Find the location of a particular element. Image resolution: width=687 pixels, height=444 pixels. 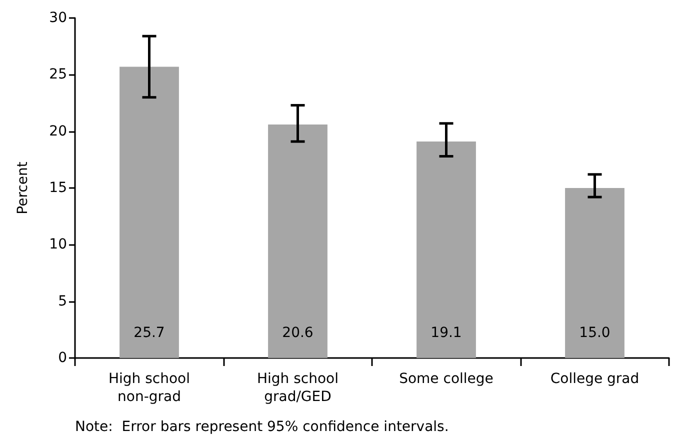

y-tick-label: 30 is located at coordinates (58, 18).